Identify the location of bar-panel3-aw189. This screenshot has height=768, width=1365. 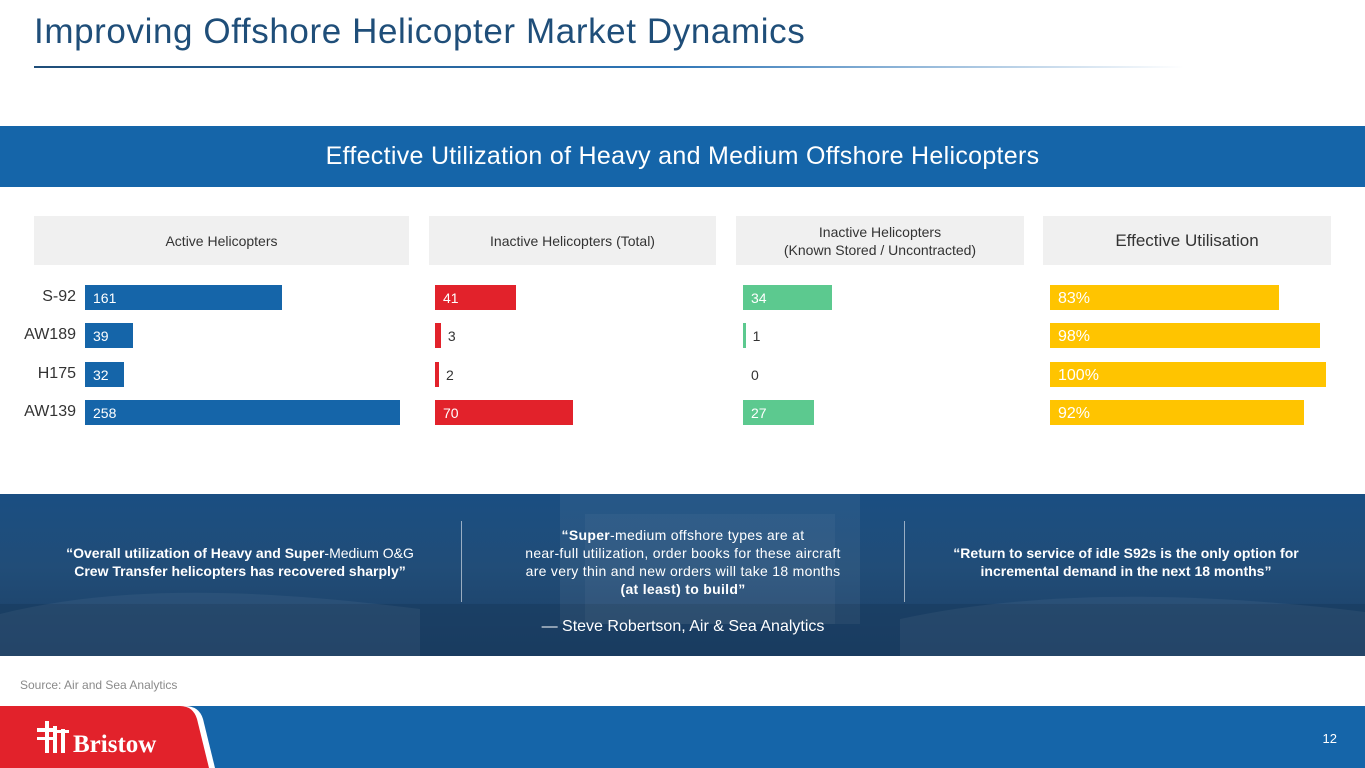
(744, 335).